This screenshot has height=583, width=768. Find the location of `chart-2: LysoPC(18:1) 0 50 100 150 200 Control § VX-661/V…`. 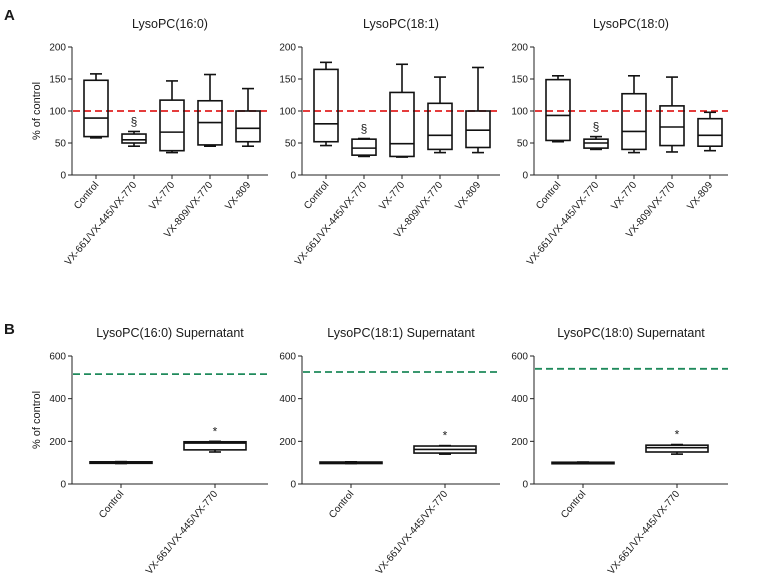

chart-2: LysoPC(18:1) 0 50 100 150 200 Control § VX-661/V… is located at coordinates (389, 142).